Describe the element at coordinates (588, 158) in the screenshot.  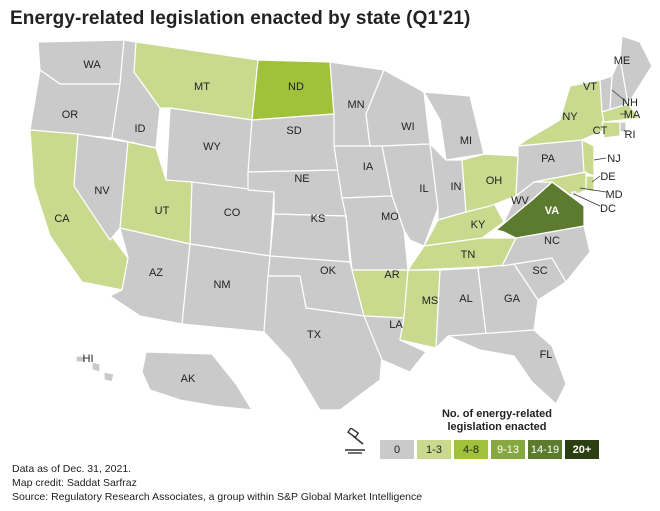
I see `state-nj` at that location.